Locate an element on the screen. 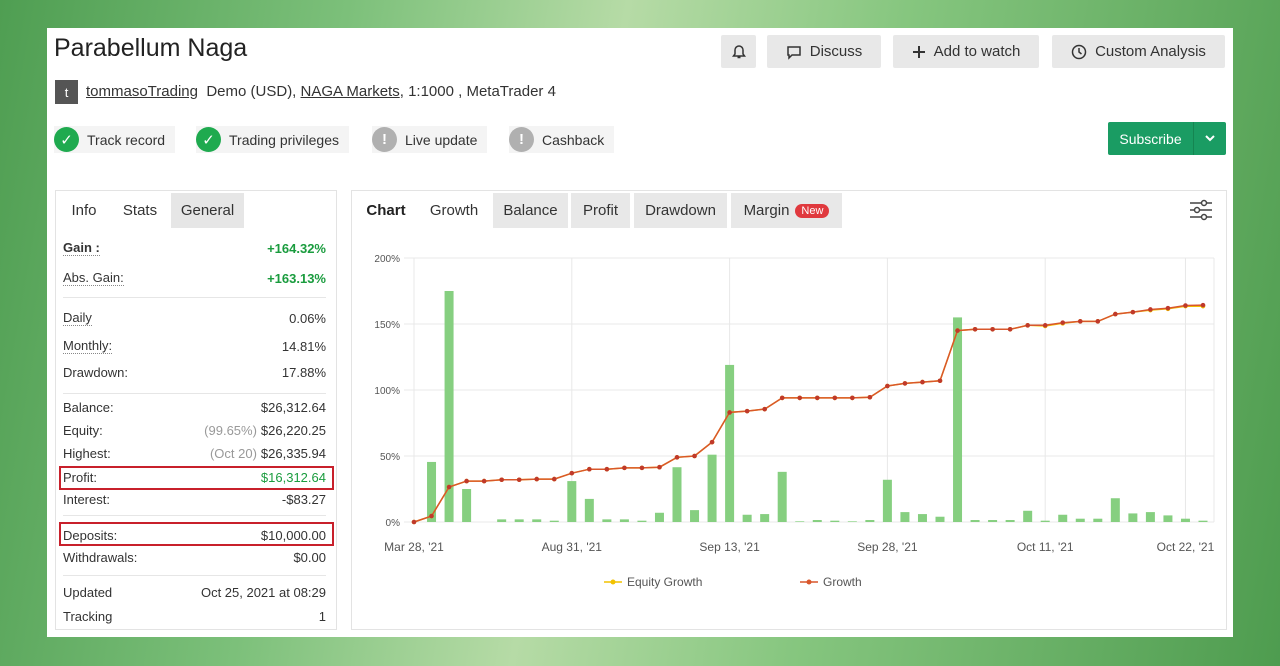  chart-tab: Margin New is located at coordinates (786, 210).